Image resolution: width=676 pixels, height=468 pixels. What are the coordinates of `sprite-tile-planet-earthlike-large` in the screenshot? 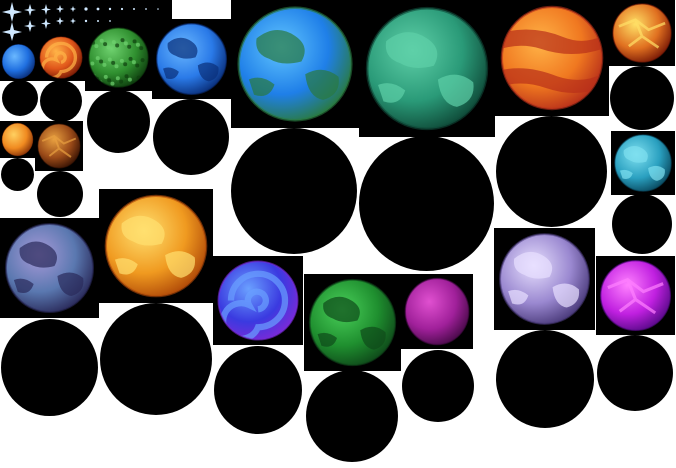 It's located at (295, 64).